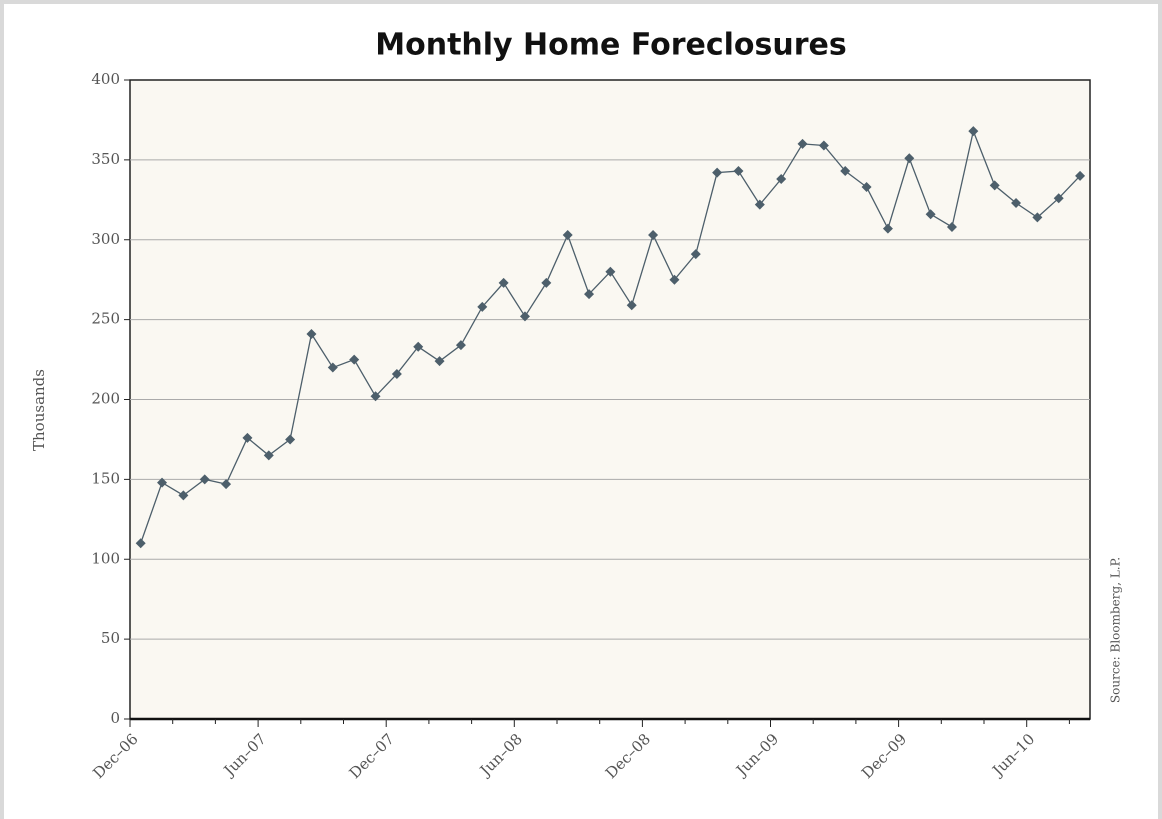 The image size is (1162, 819). Describe the element at coordinates (105, 478) in the screenshot. I see `y-tick-label: 150` at that location.